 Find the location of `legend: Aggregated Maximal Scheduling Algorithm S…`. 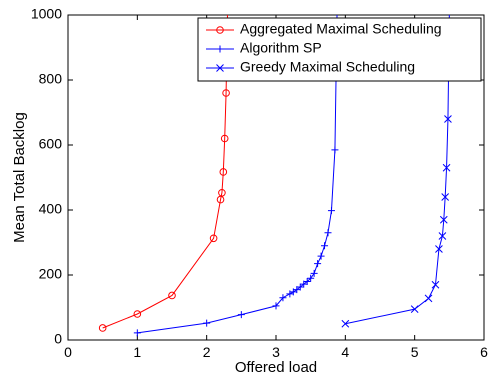

legend: Aggregated Maximal Scheduling Algorithm S… is located at coordinates (339, 49).